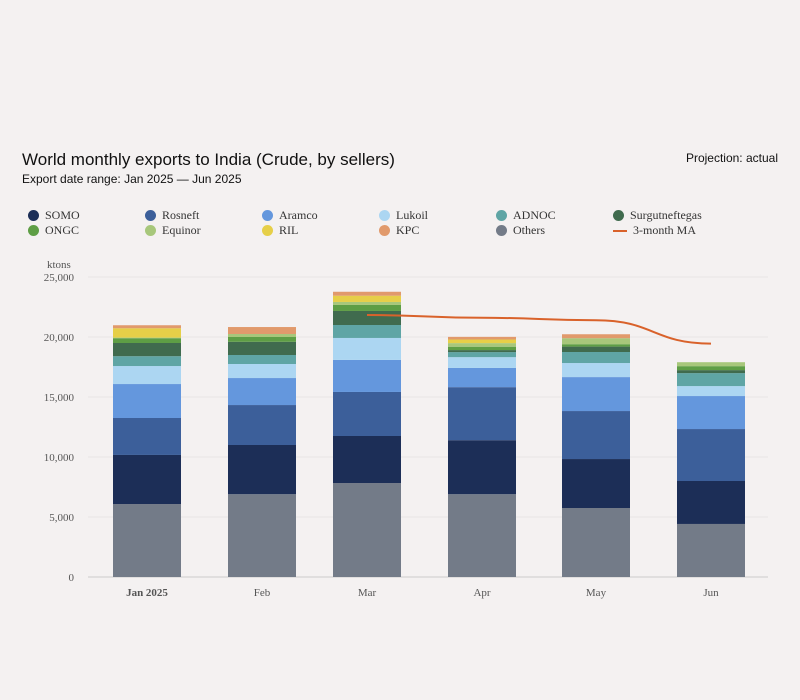 The width and height of the screenshot is (800, 700). Describe the element at coordinates (539, 329) in the screenshot. I see `moving-average-line` at that location.